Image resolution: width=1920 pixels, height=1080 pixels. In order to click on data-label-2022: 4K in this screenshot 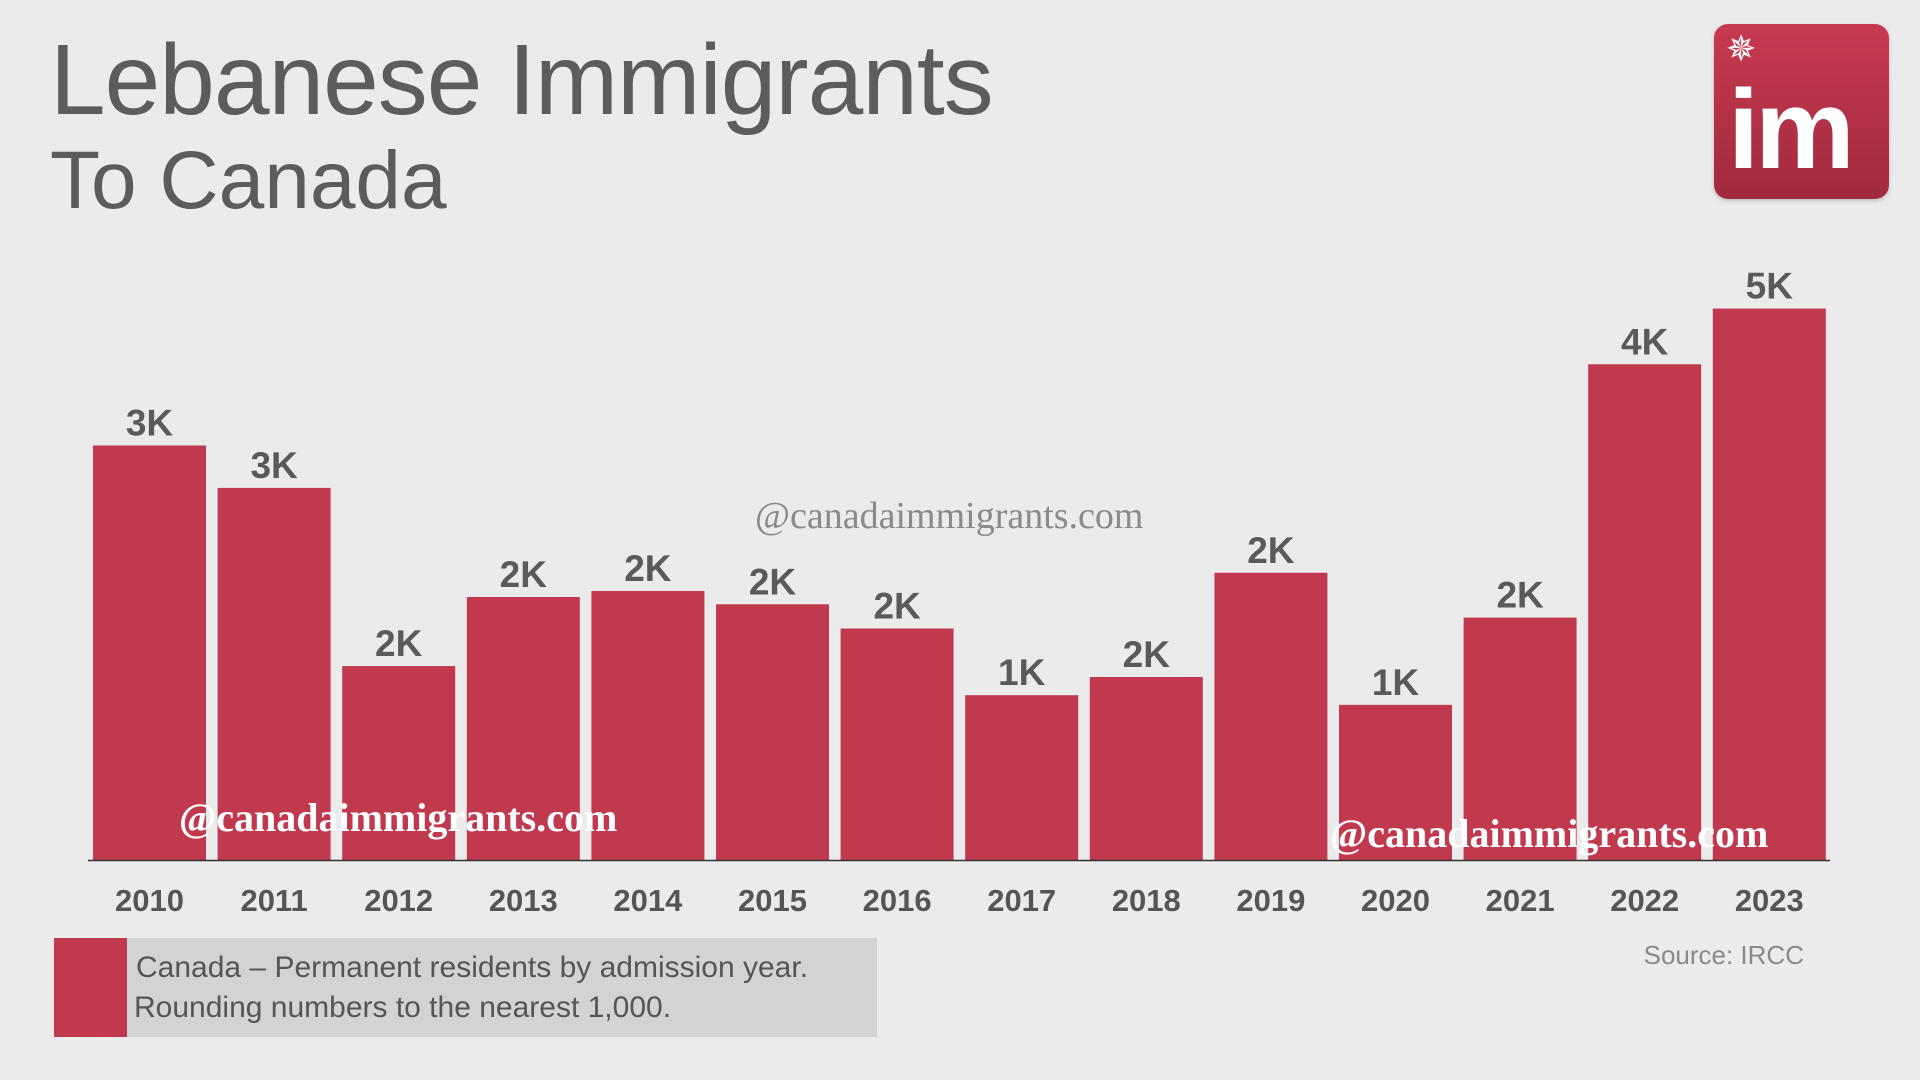, I will do `click(1645, 341)`.